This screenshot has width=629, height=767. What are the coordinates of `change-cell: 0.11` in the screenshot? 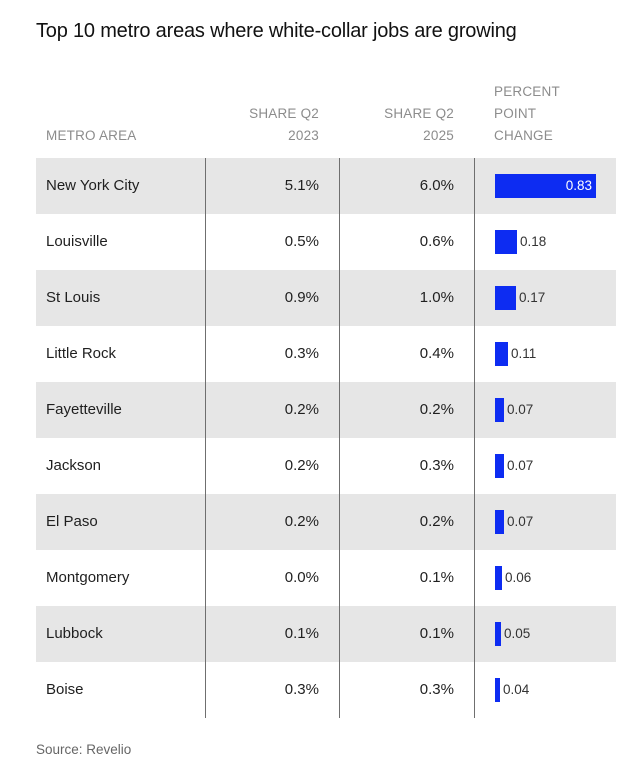 It's located at (555, 354).